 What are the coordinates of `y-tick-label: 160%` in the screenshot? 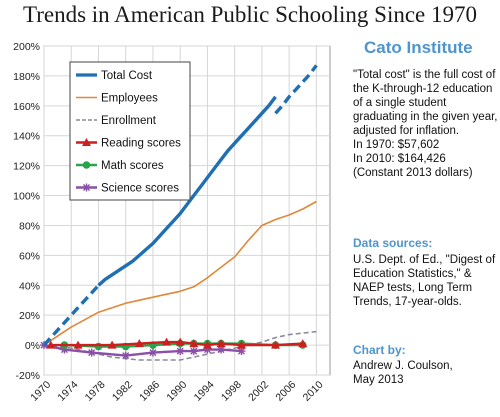 It's located at (26, 107).